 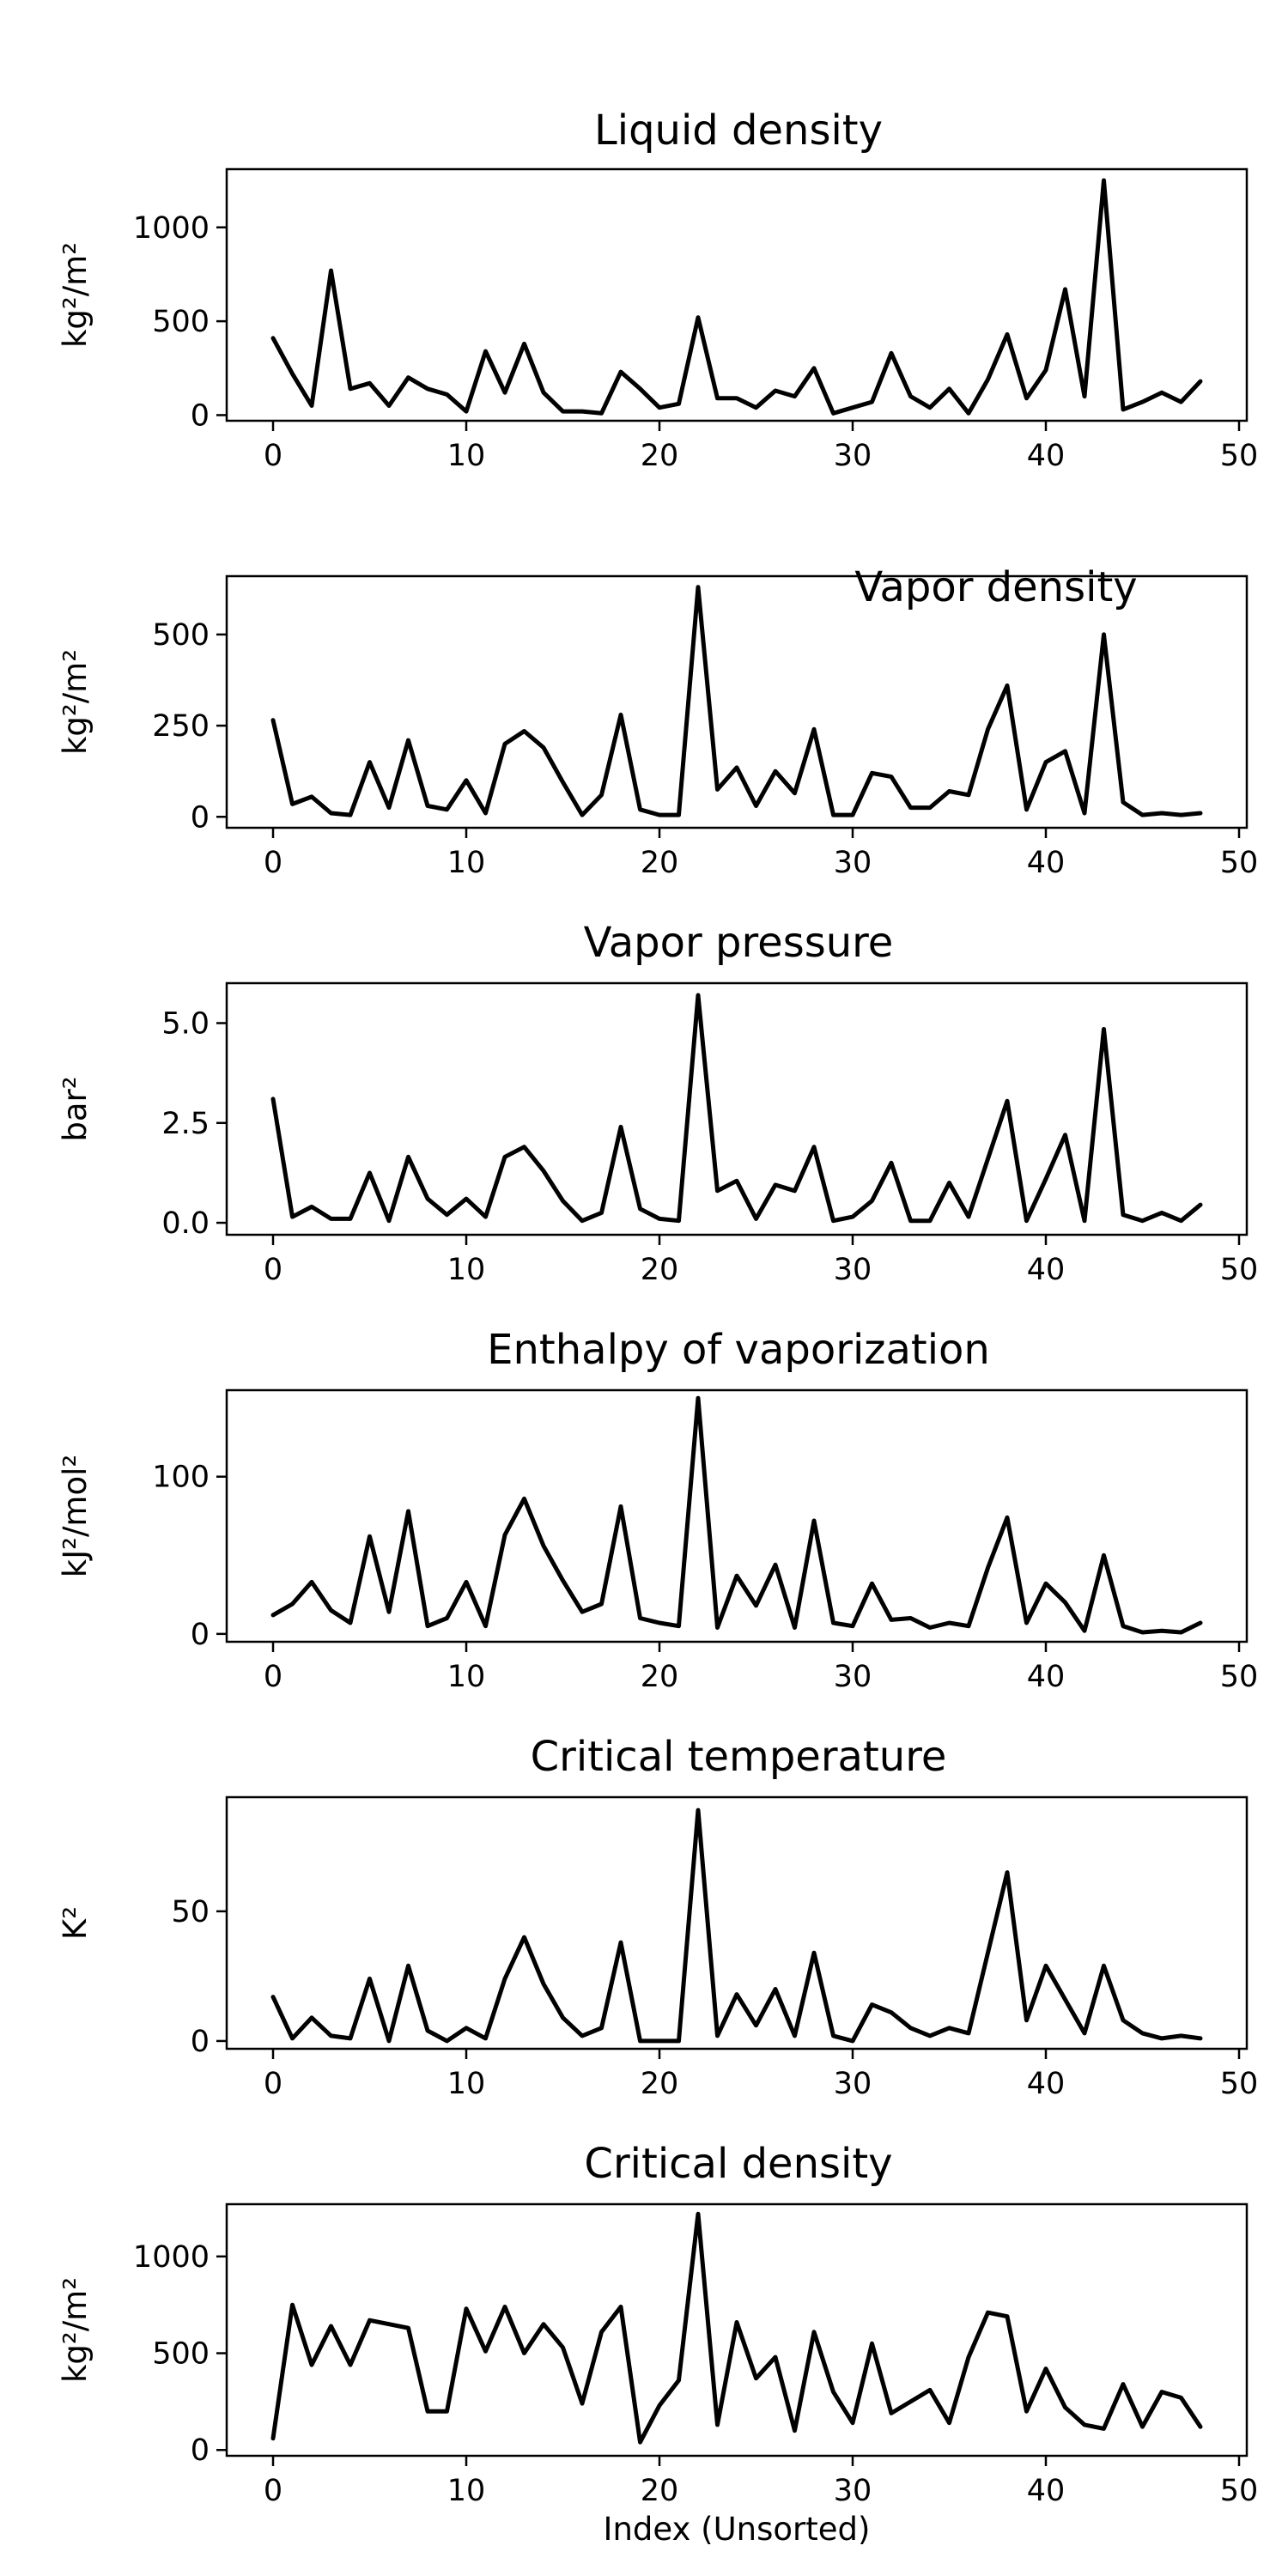 I want to click on y-tick-label: 5.0, so click(x=186, y=1024).